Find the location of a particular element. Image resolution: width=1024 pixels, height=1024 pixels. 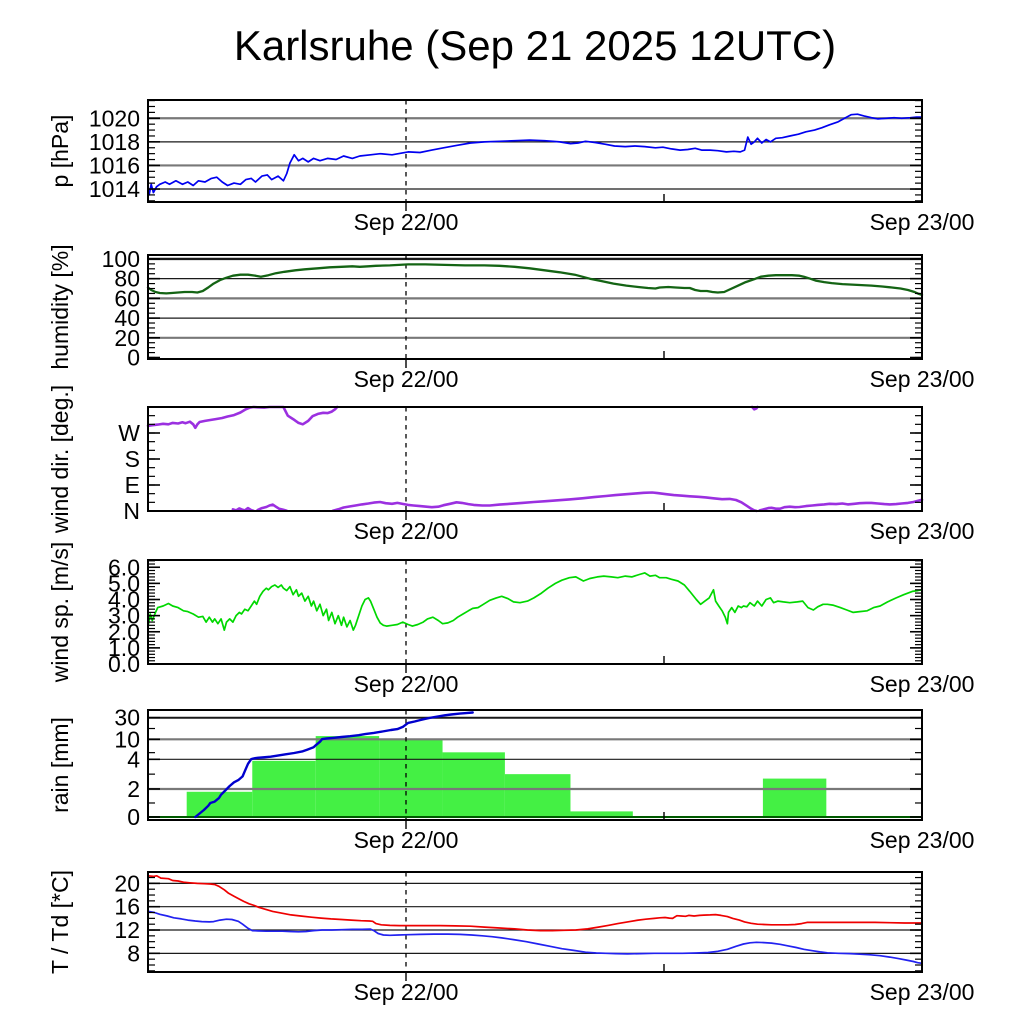

y-axis-label: wind sp. [m/s] is located at coordinates (60, 613).